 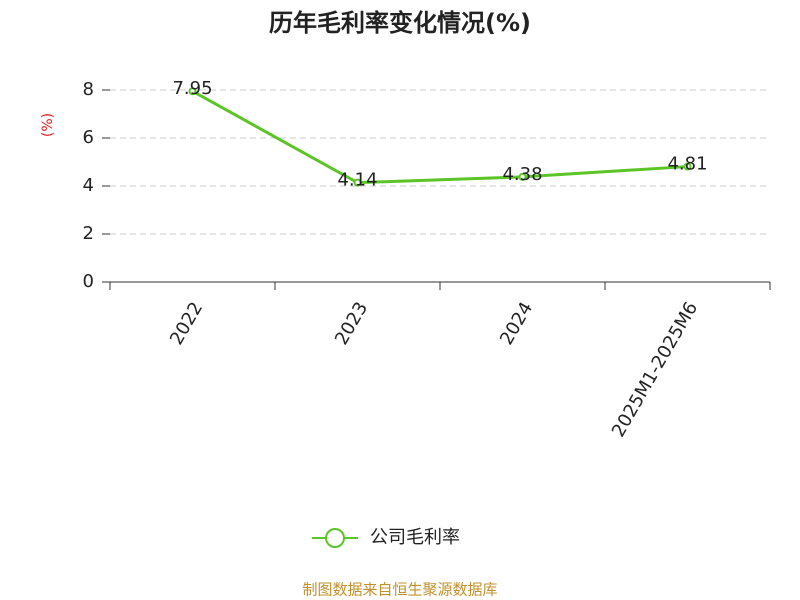 I want to click on legend-marker, so click(x=335, y=538).